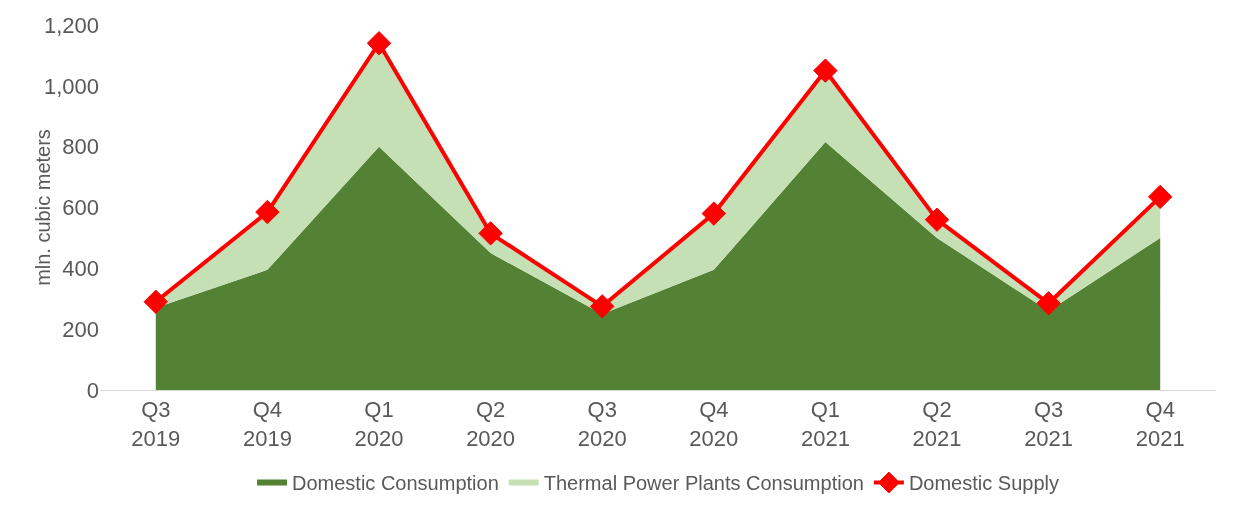 The height and width of the screenshot is (514, 1236). Describe the element at coordinates (71, 25) in the screenshot. I see `y-tick-label: 1,200` at that location.